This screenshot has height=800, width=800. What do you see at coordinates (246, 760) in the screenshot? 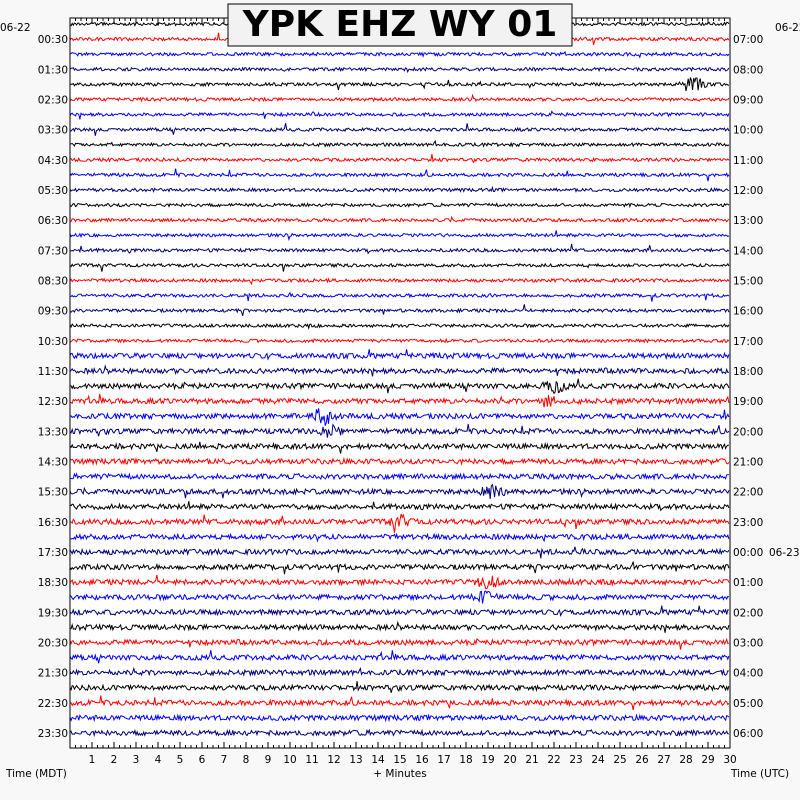
I see `x-tick-label: 8` at bounding box center [246, 760].